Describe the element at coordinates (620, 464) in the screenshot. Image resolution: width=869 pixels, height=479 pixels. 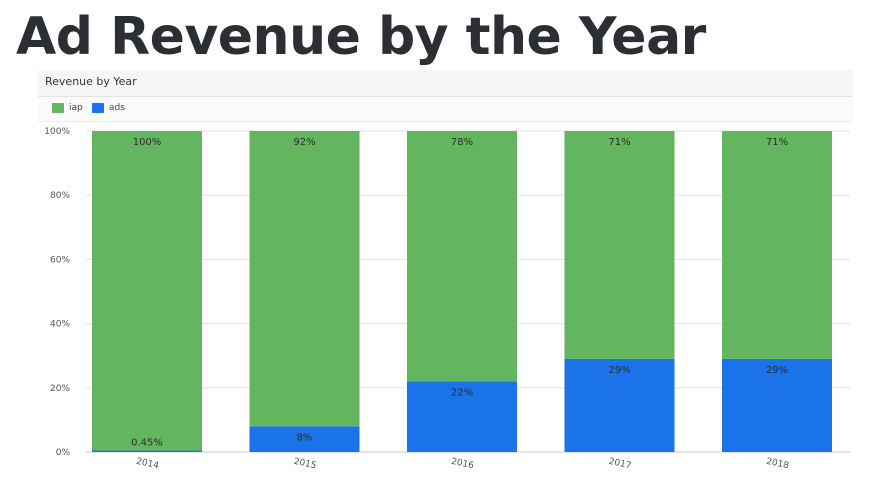
I see `x-tick-label: 2017` at that location.